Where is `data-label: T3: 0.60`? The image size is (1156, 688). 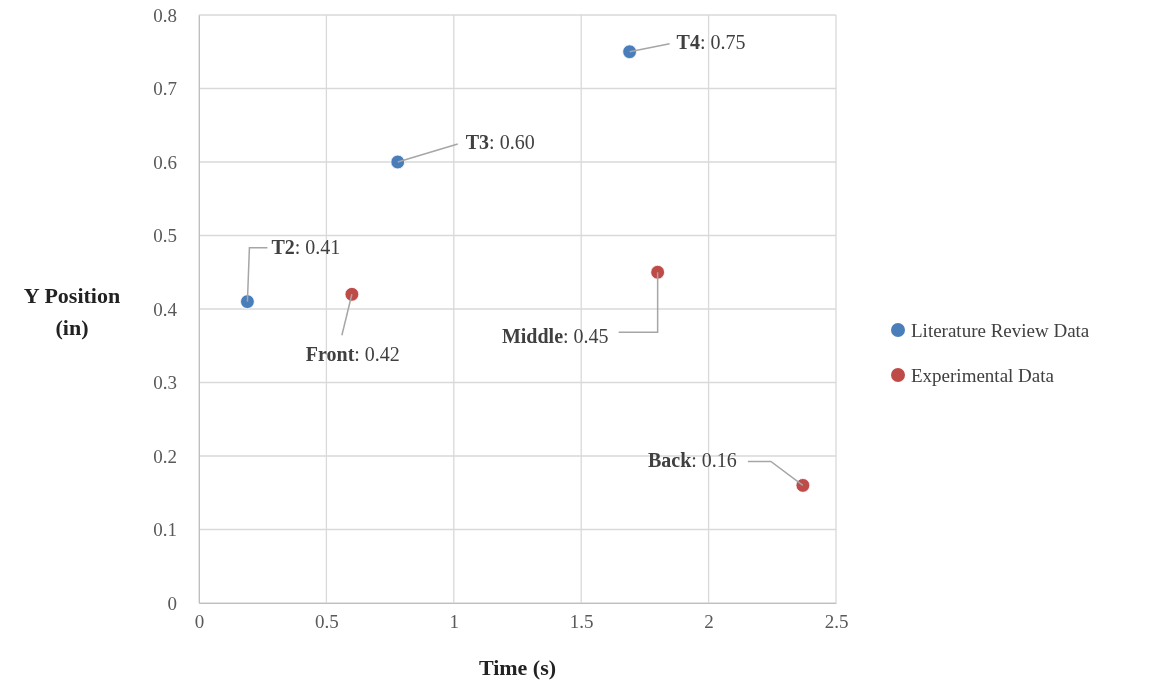 data-label: T3: 0.60 is located at coordinates (500, 142).